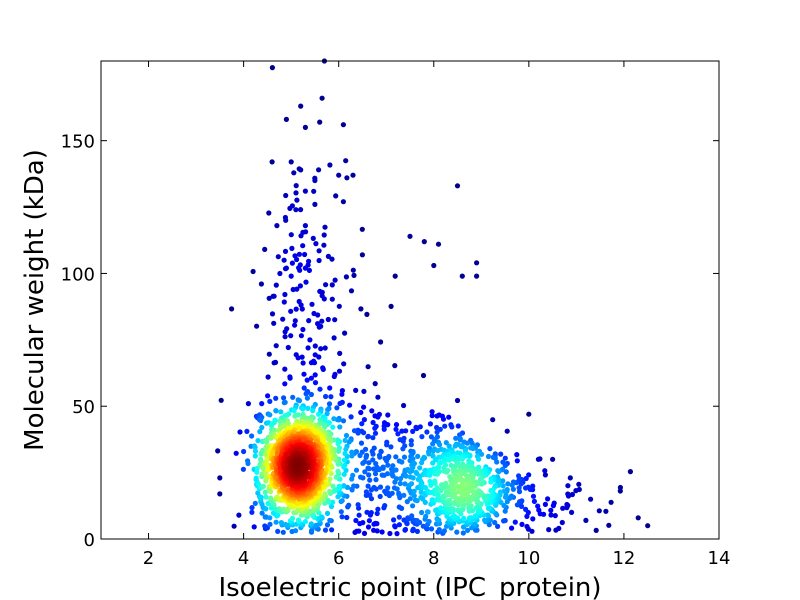  Describe the element at coordinates (623, 558) in the screenshot. I see `x-tick-label: 12` at that location.